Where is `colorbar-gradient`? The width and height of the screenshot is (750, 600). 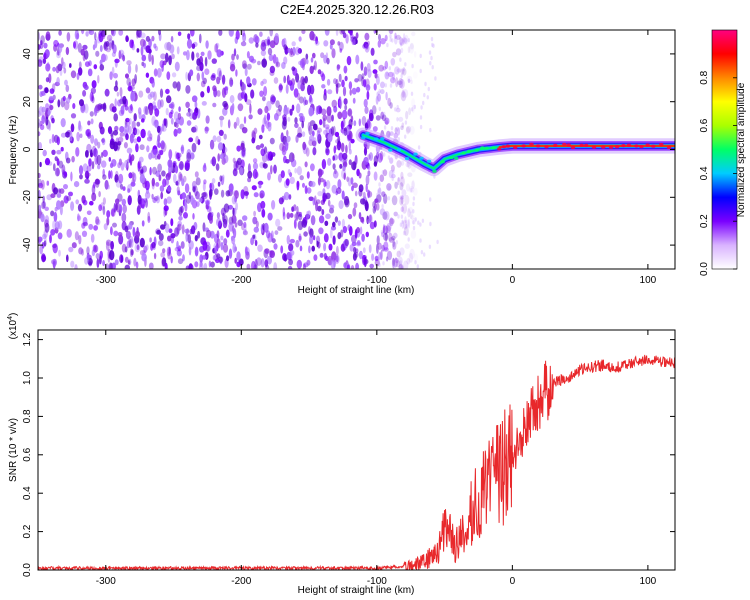 colorbar-gradient is located at coordinates (724, 149).